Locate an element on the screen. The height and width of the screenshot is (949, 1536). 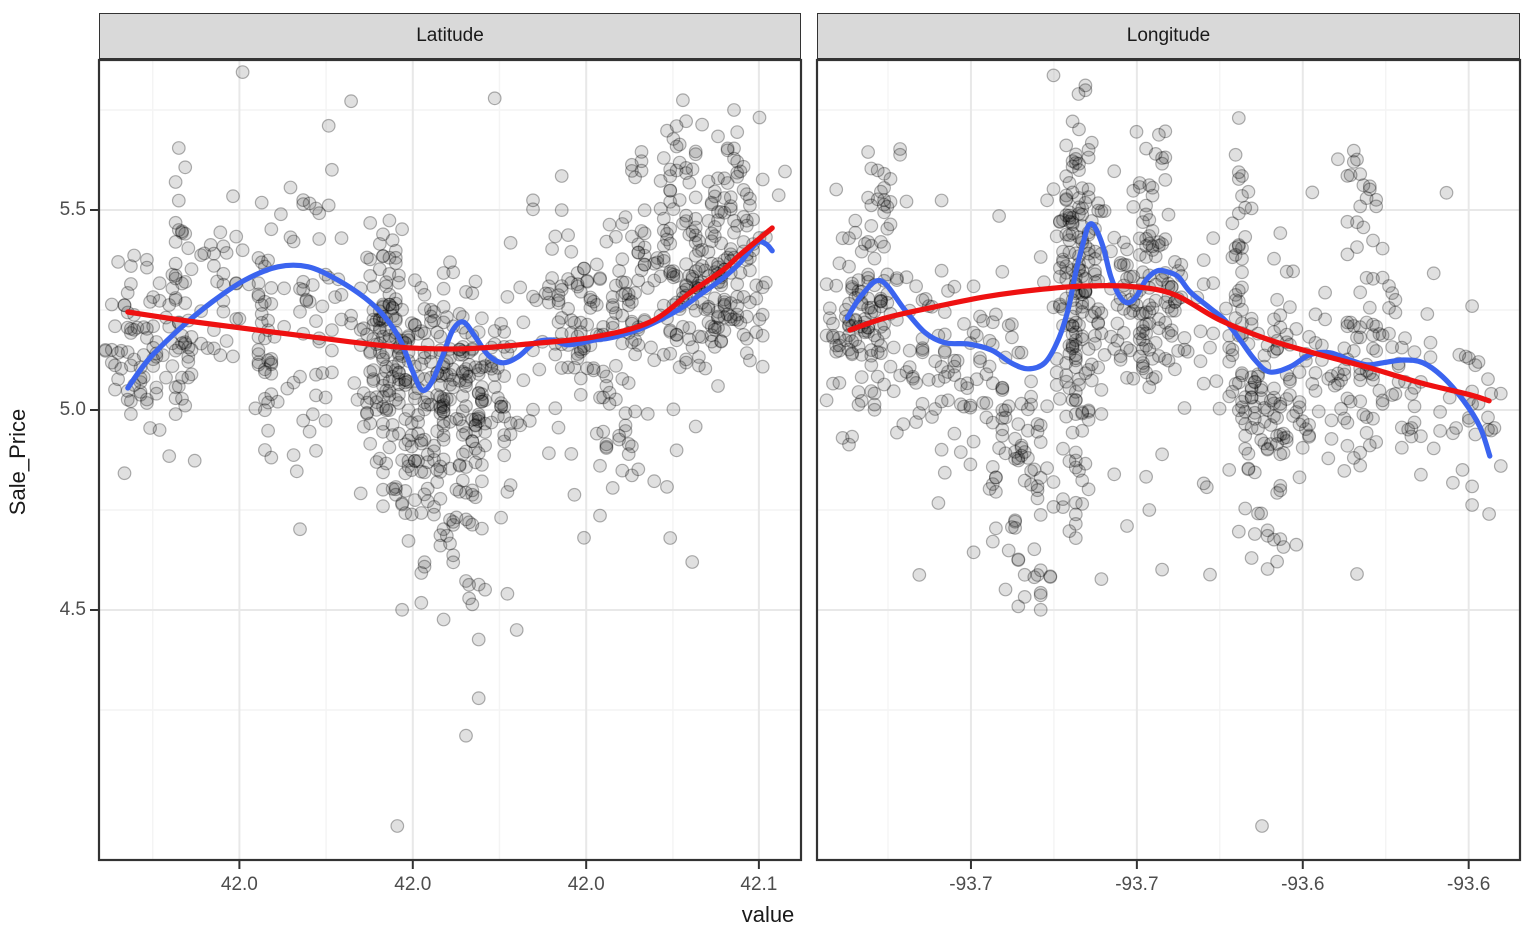
y-axis-title: Sale_Price is located at coordinates (17, 462).